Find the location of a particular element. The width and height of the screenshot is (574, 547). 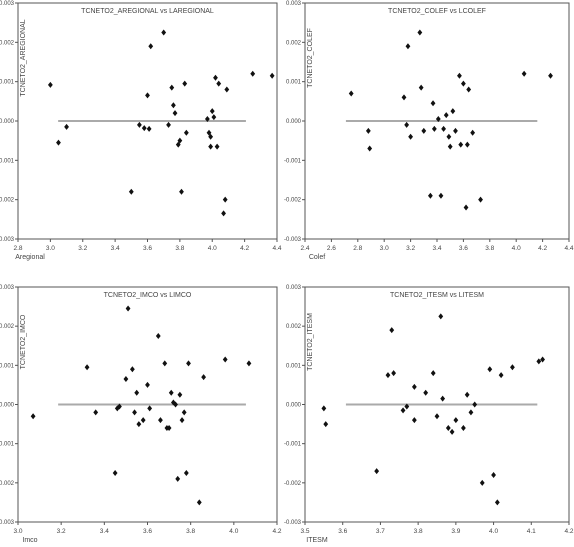

x-tick-label: 2.4 is located at coordinates (304, 248).